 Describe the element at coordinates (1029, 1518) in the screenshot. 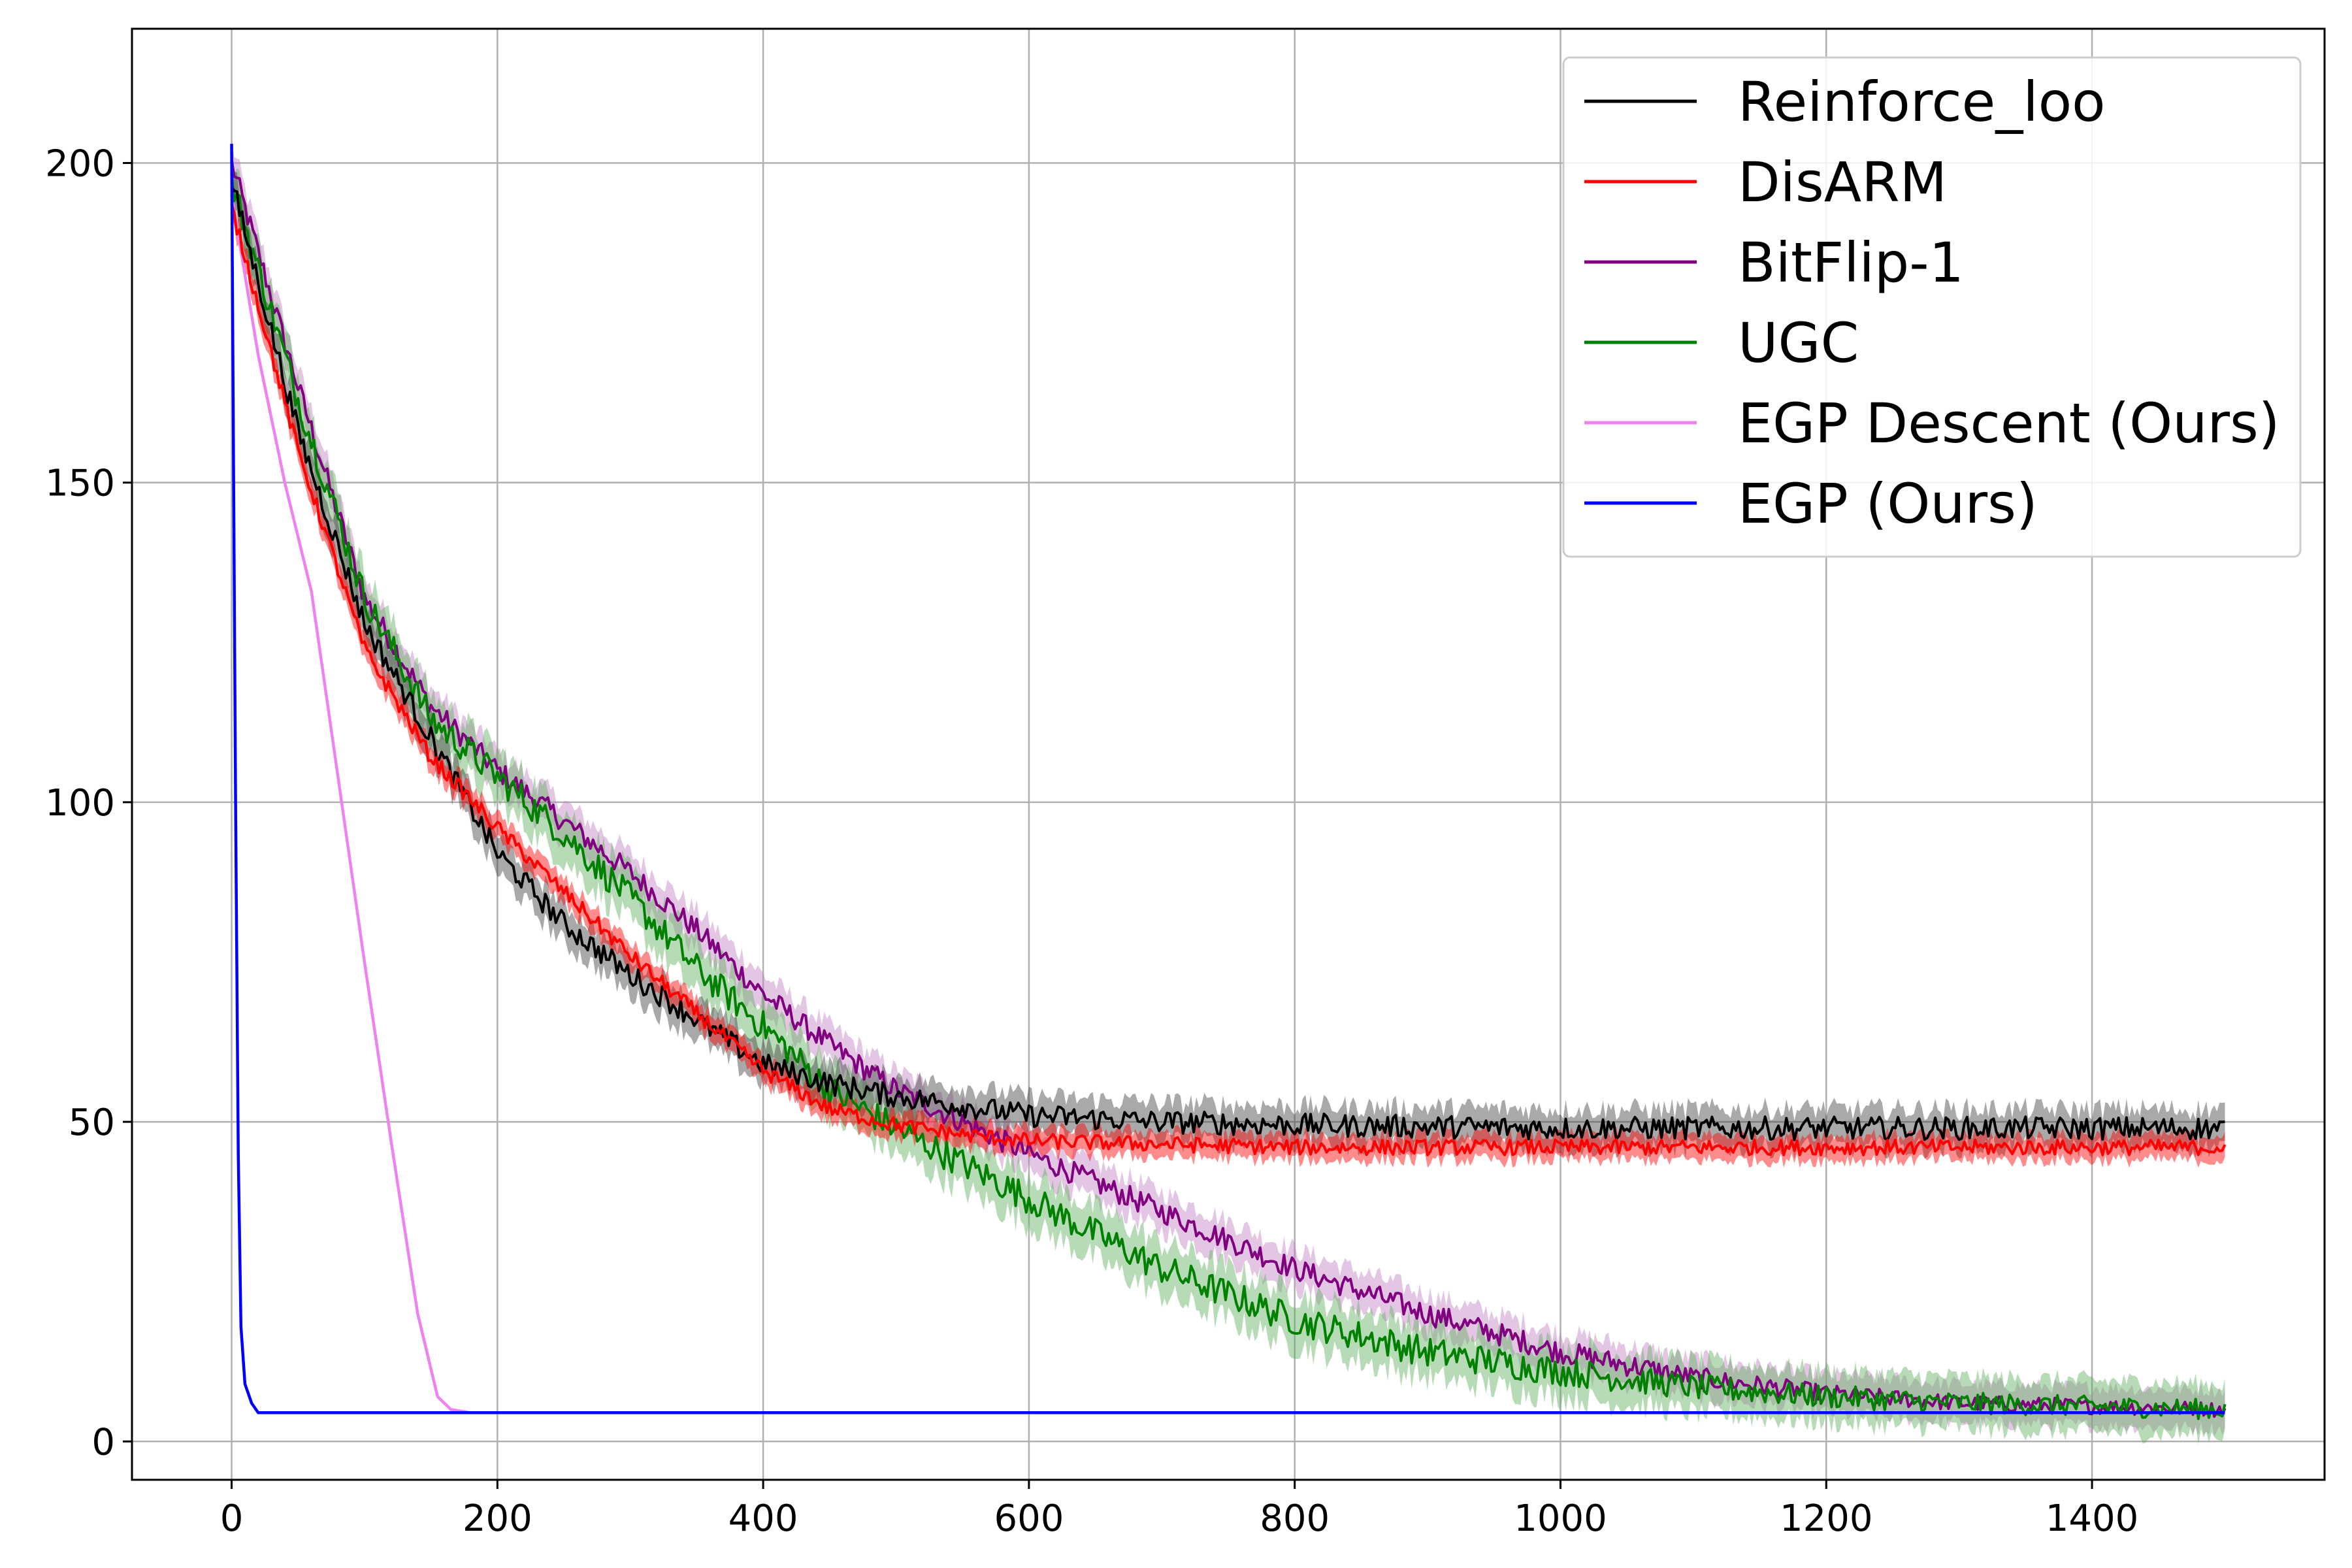

I see `x-tick-label: 600` at that location.